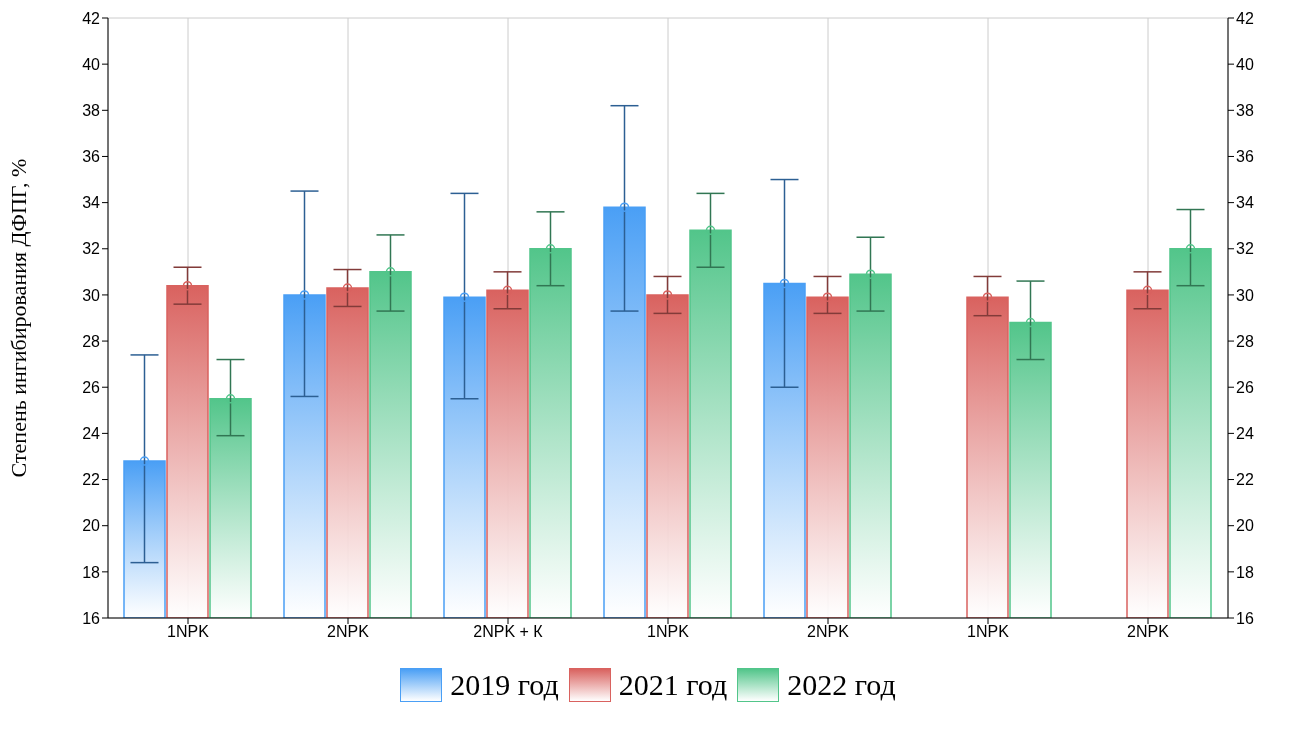 The image size is (1295, 737). I want to click on legend-label: 2019 год, so click(504, 685).